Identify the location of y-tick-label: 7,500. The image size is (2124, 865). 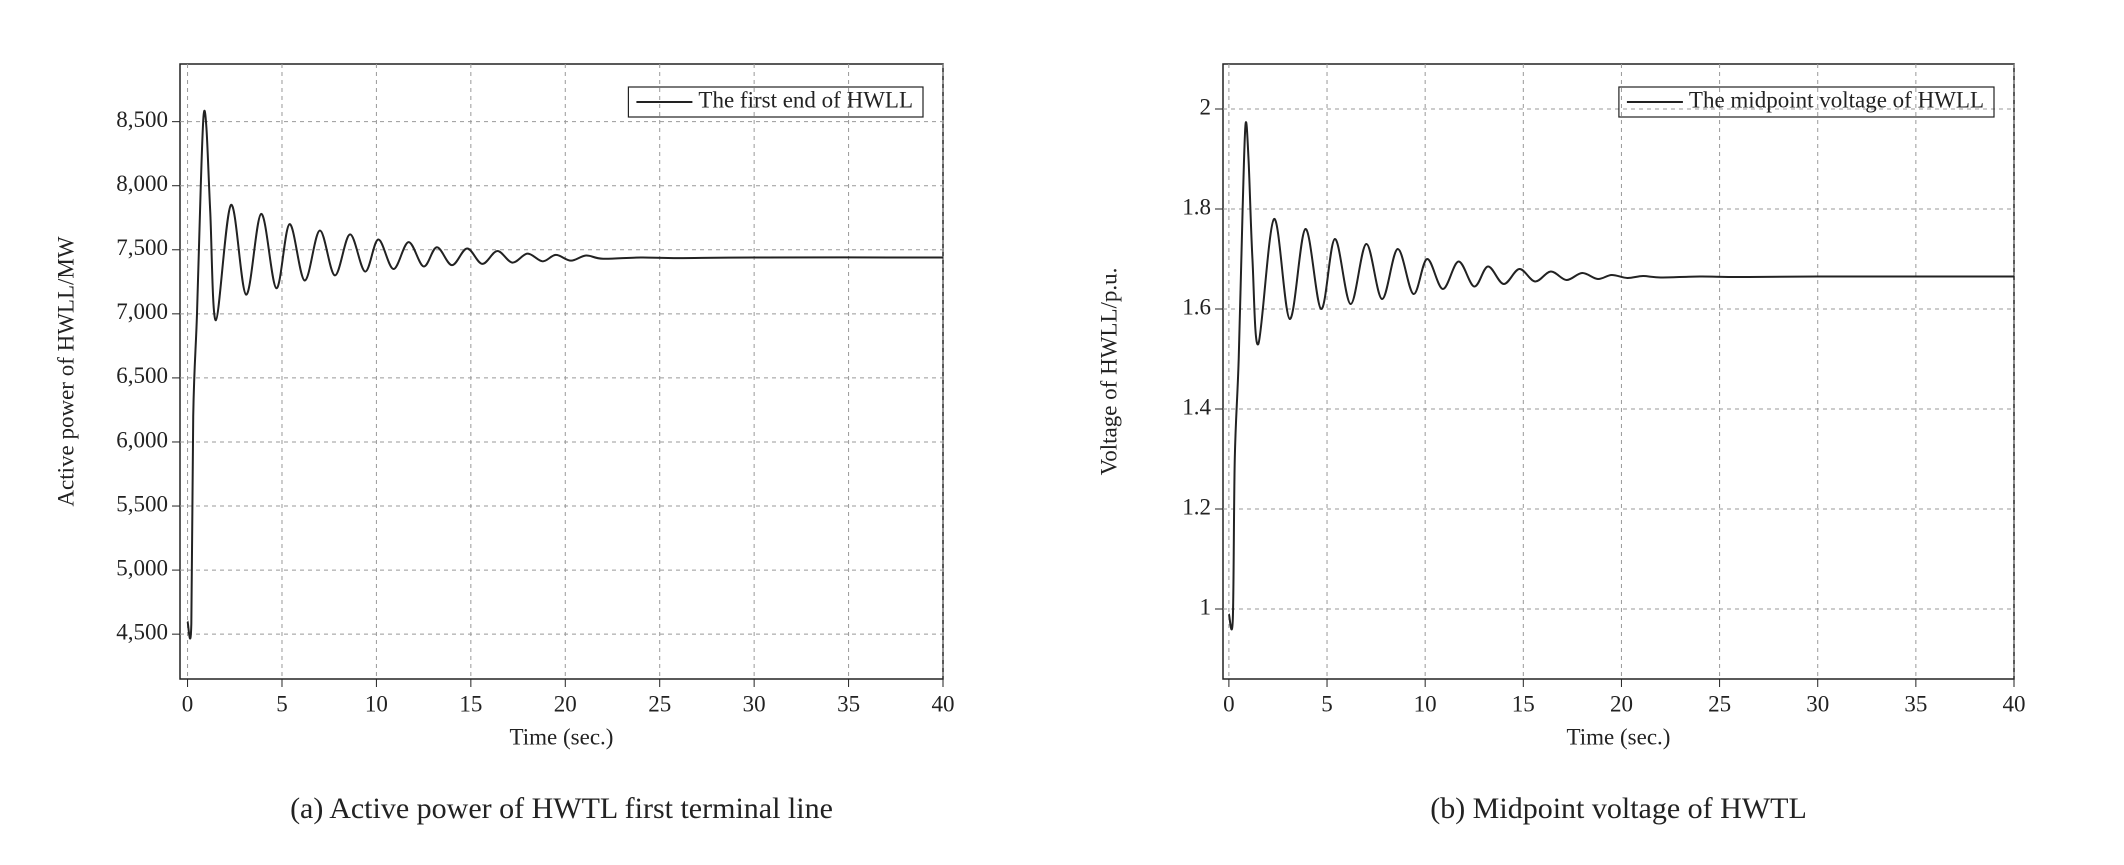
(142, 247).